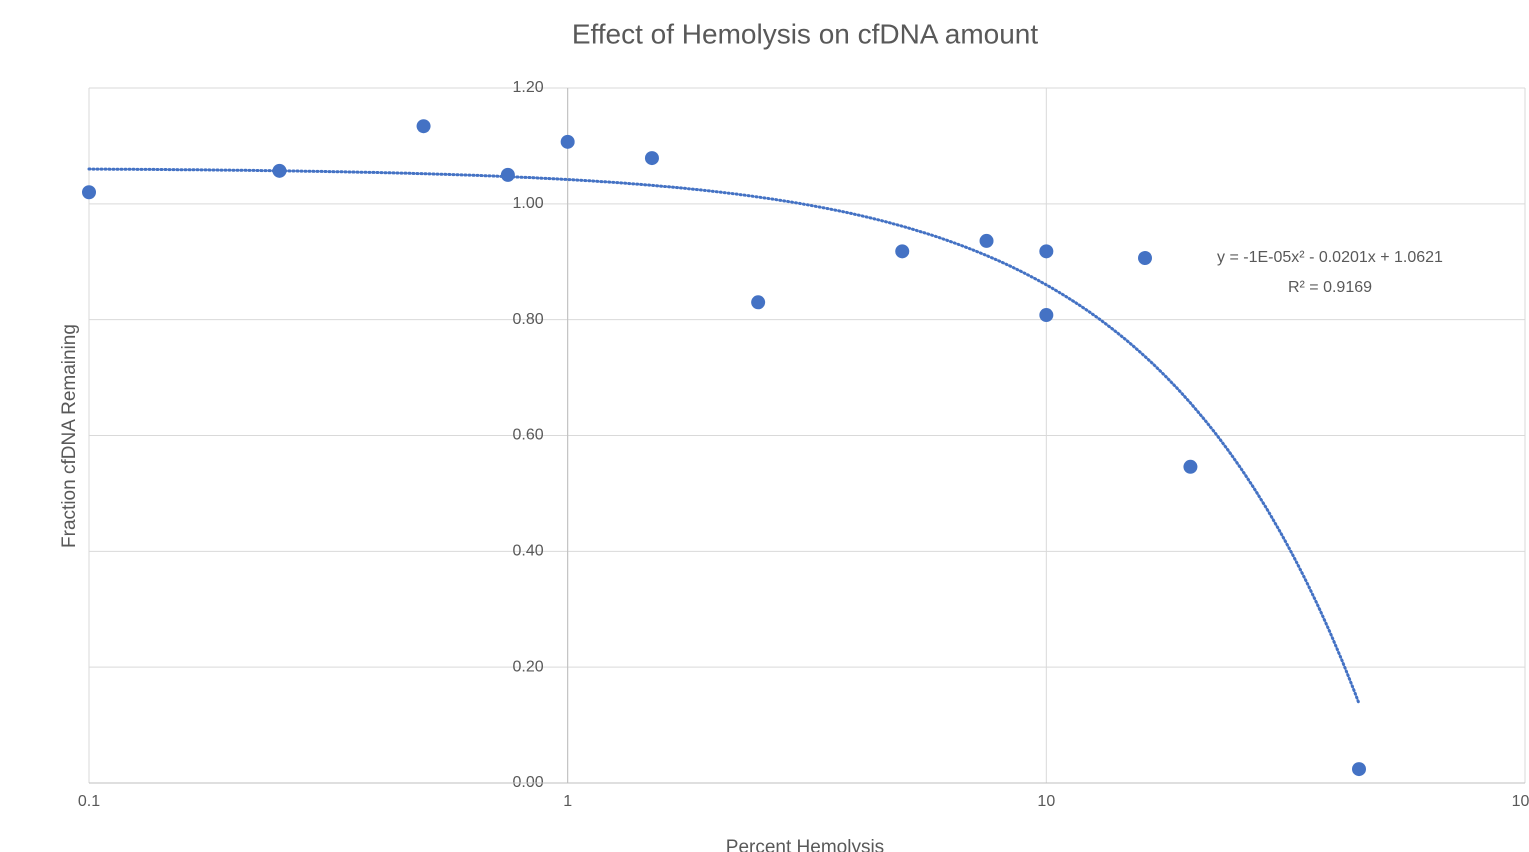 This screenshot has width=1529, height=852. What do you see at coordinates (1330, 287) in the screenshot?
I see `trendline-r-squared: R² = 0.9169` at bounding box center [1330, 287].